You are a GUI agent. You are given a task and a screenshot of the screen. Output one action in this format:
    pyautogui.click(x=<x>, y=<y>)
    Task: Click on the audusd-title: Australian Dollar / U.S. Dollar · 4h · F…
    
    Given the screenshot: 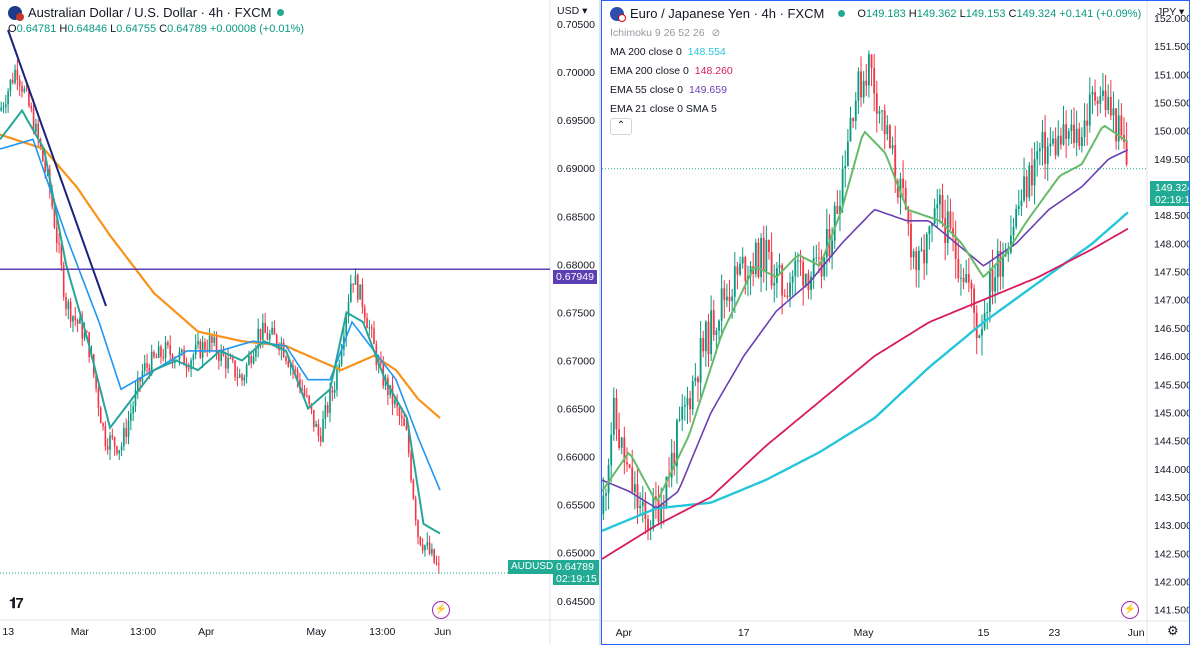 What is the action you would take?
    pyautogui.click(x=150, y=12)
    